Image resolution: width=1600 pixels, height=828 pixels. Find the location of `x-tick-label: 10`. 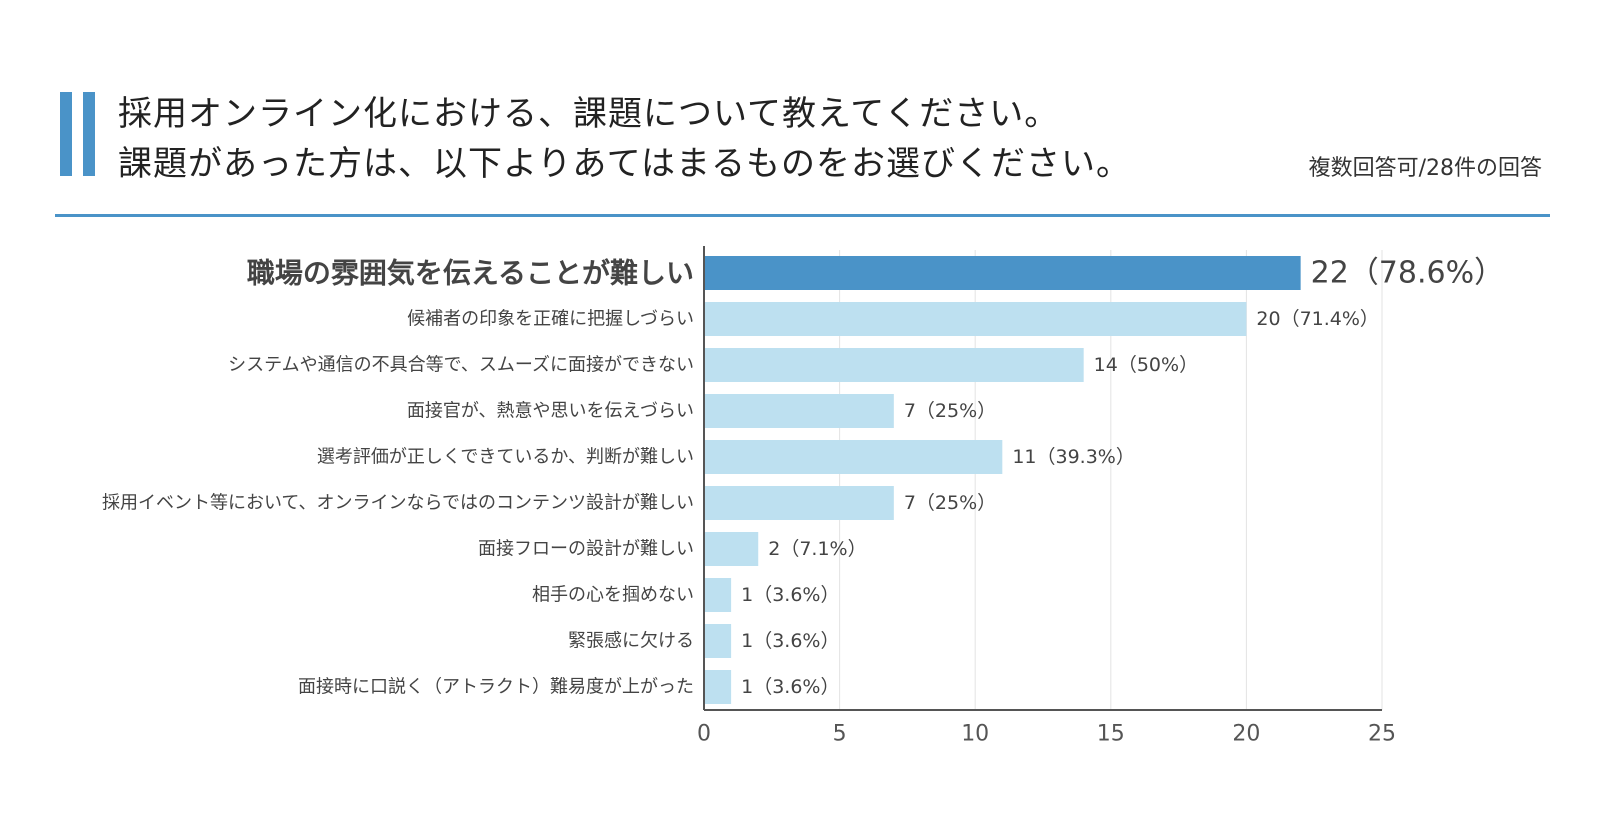

x-tick-label: 10 is located at coordinates (975, 734).